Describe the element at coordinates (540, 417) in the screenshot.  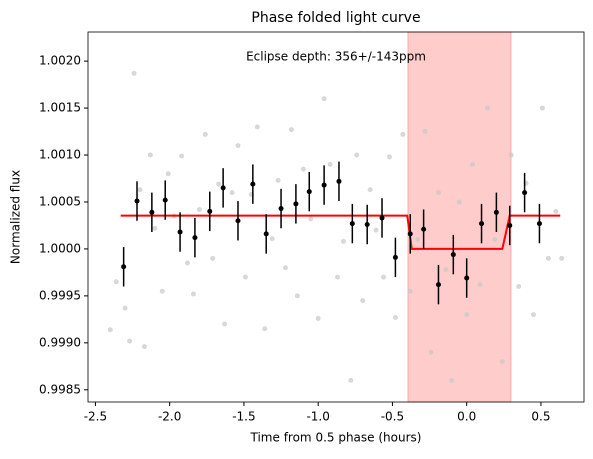
I see `x-tick-label: 0.5` at that location.